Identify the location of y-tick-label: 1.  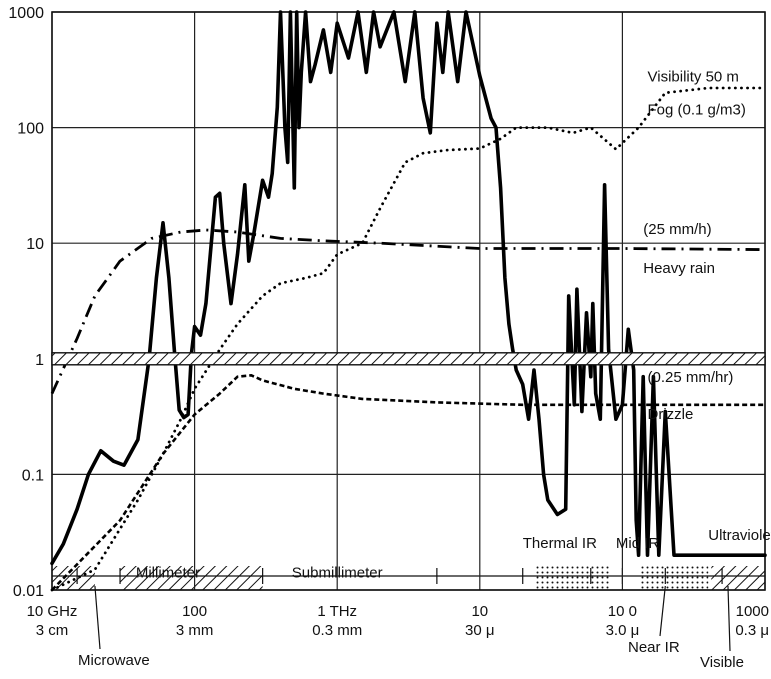
(39, 360).